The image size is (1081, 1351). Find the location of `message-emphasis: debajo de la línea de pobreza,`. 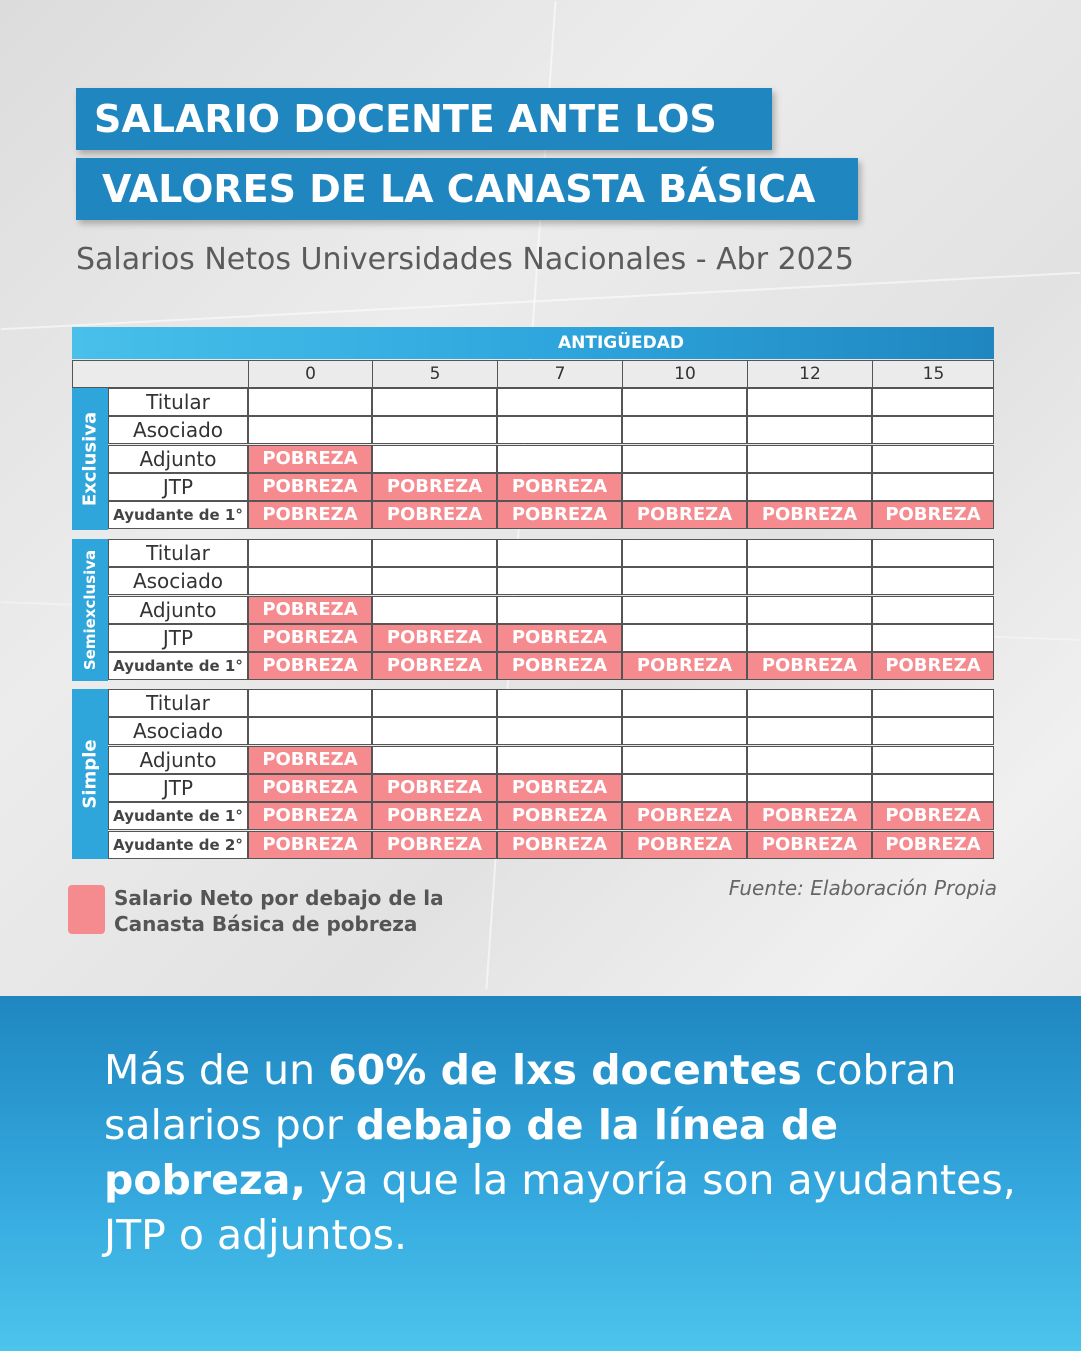

message-emphasis: debajo de la línea de pobreza, is located at coordinates (471, 1152).